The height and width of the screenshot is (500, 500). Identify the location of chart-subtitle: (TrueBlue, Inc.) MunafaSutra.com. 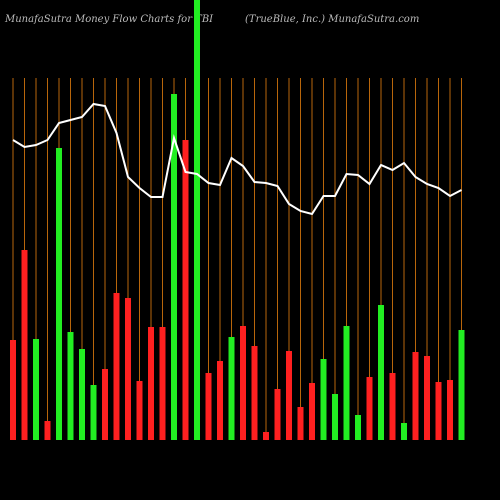
(332, 19).